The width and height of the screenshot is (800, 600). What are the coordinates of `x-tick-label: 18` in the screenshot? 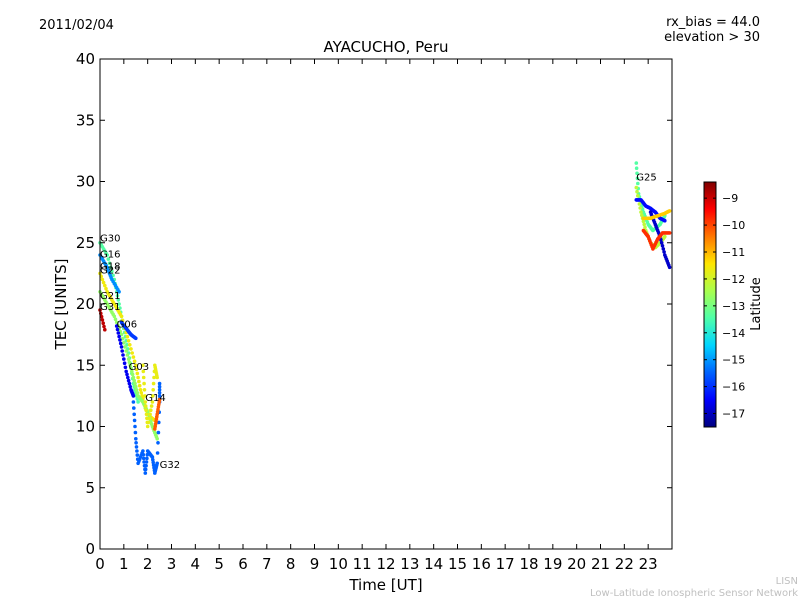 It's located at (528, 564).